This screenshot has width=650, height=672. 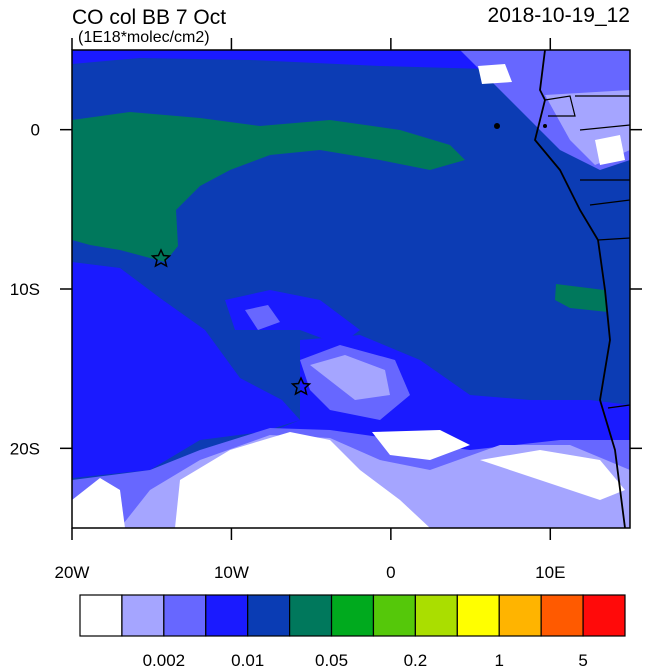 What do you see at coordinates (498, 659) in the screenshot?
I see `colorbar-label: 1` at bounding box center [498, 659].